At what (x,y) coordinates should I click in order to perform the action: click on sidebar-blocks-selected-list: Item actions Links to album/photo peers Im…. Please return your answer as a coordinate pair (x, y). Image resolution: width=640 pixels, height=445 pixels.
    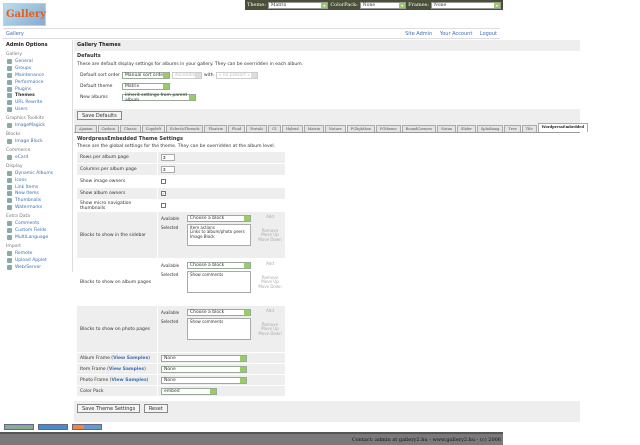
    Looking at the image, I should click on (219, 235).